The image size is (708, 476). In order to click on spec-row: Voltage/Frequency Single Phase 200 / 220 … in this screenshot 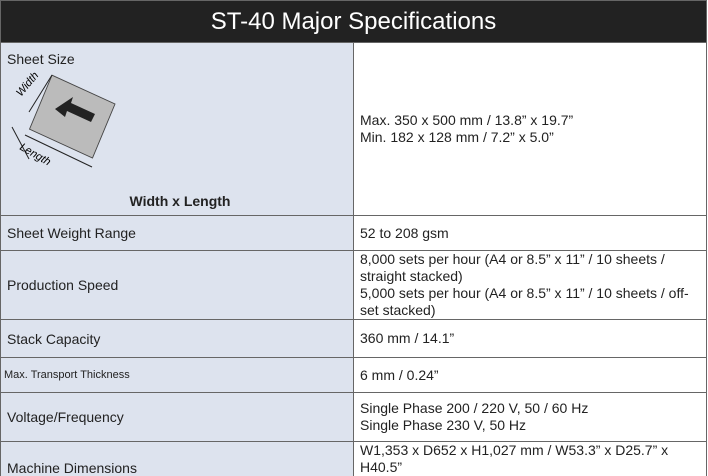, I will do `click(353, 417)`.